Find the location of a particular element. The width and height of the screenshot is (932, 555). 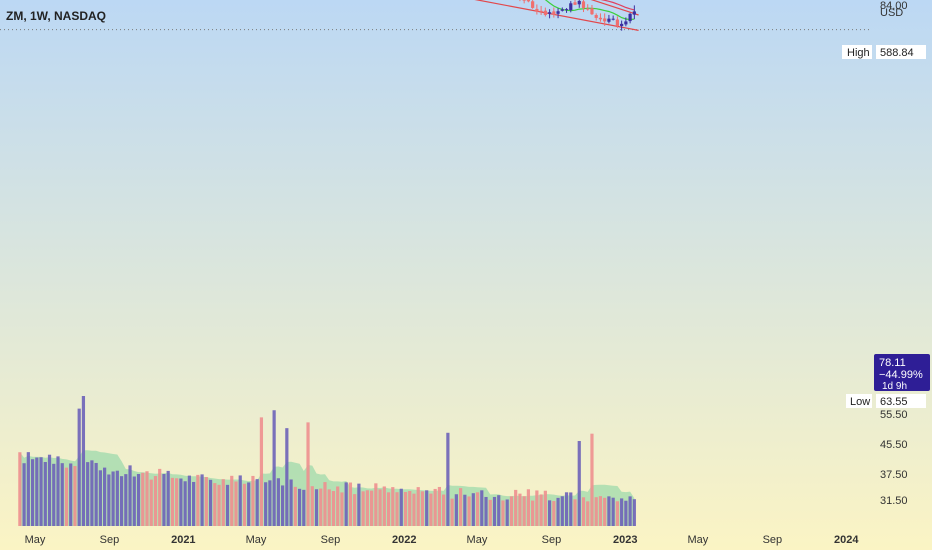

x-tick-label: 2022 is located at coordinates (404, 540).